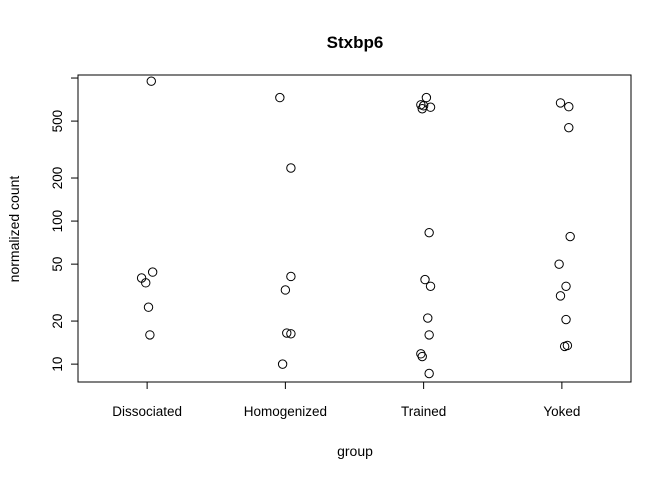 Image resolution: width=672 pixels, height=480 pixels. Describe the element at coordinates (147, 411) in the screenshot. I see `x-tick-label: Dissociated` at that location.